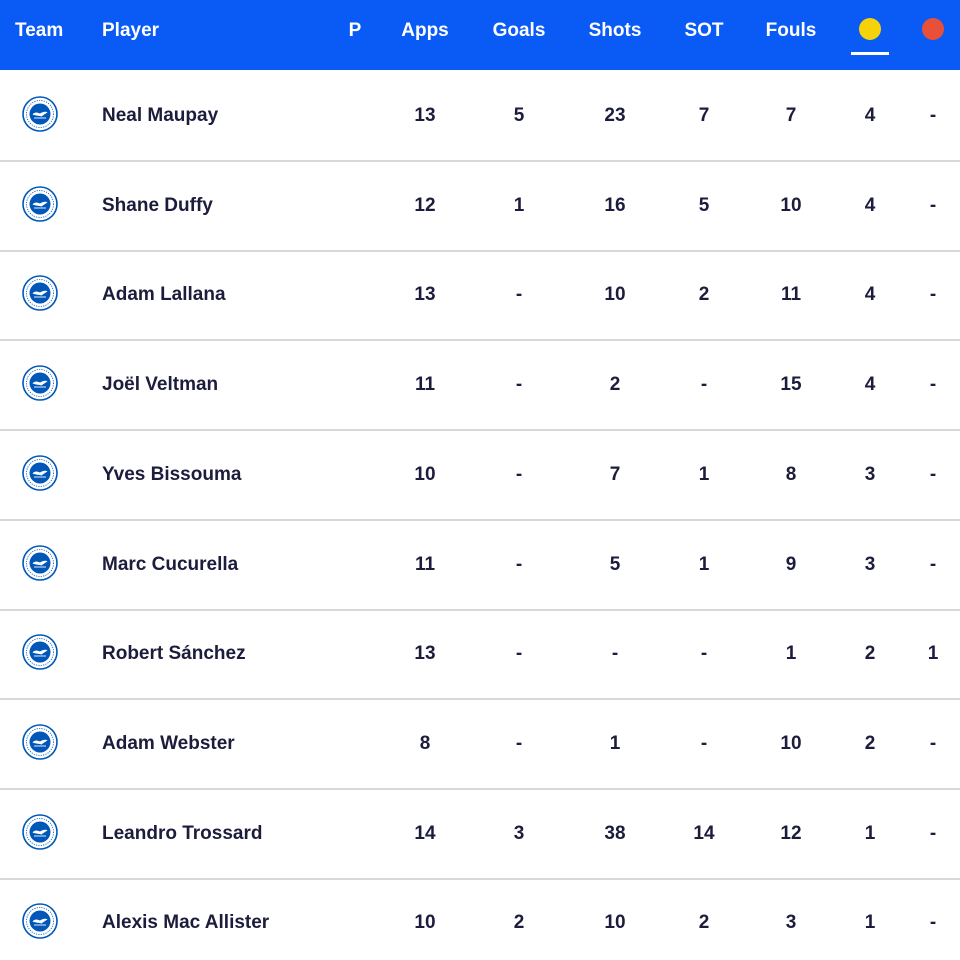 The image size is (960, 960). I want to click on apps-value: 14, so click(425, 833).